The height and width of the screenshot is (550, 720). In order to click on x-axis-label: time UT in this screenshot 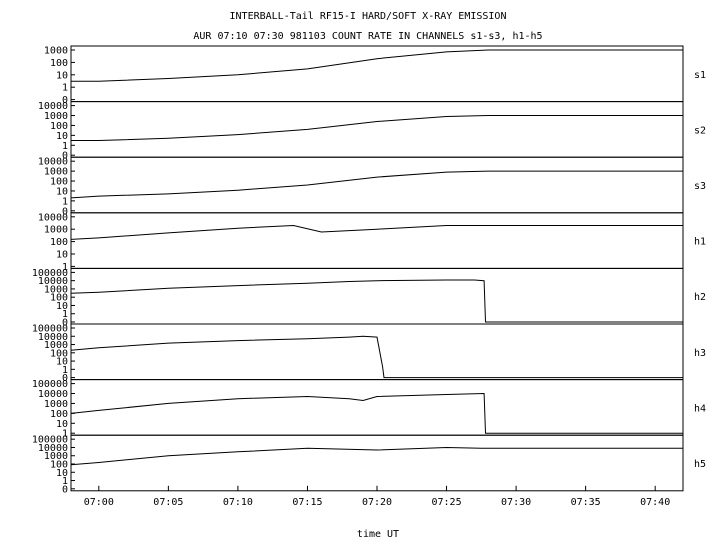, I will do `click(378, 534)`.